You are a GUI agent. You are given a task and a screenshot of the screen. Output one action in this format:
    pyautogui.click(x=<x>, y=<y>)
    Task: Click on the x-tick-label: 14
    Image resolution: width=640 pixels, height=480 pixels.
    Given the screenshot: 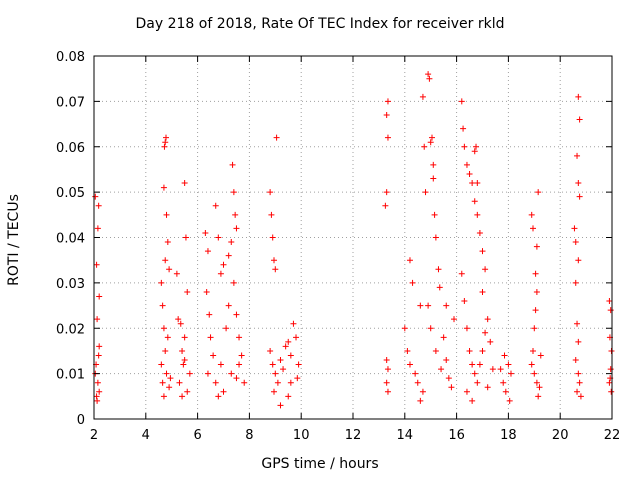 What is the action you would take?
    pyautogui.click(x=405, y=435)
    